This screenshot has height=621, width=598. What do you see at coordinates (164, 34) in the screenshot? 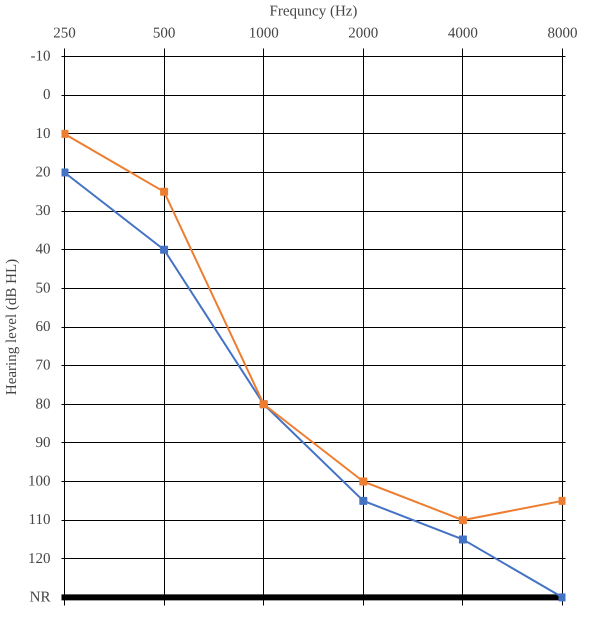
I see `x-tick-label: 500` at bounding box center [164, 34].